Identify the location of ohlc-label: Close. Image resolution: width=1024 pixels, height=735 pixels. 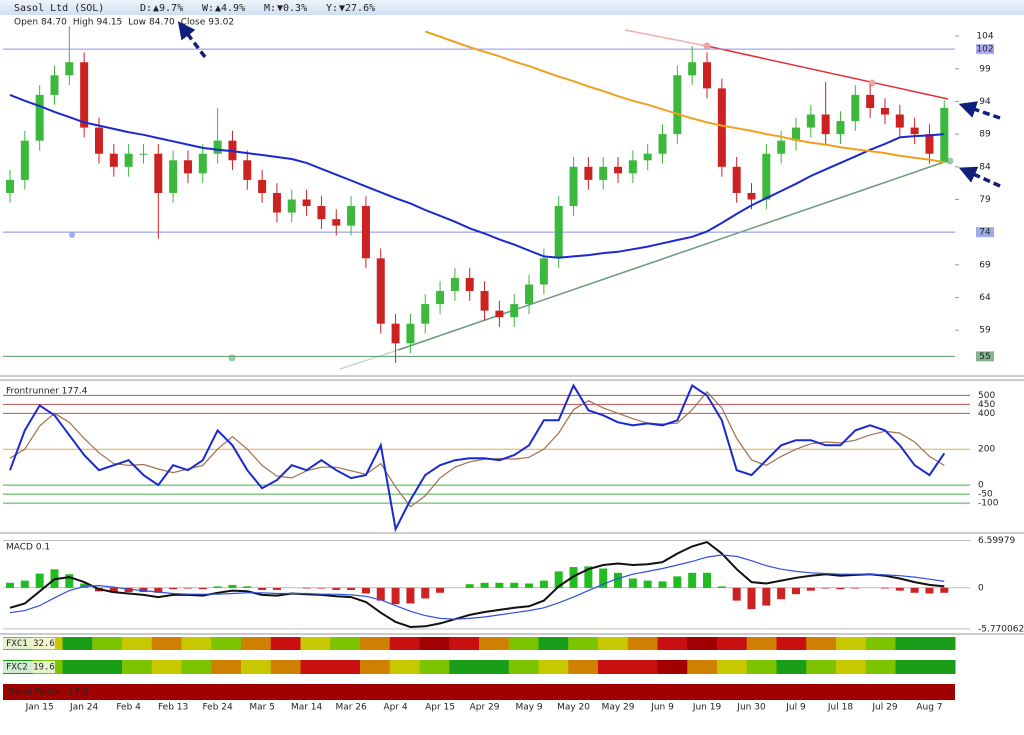
(193, 23).